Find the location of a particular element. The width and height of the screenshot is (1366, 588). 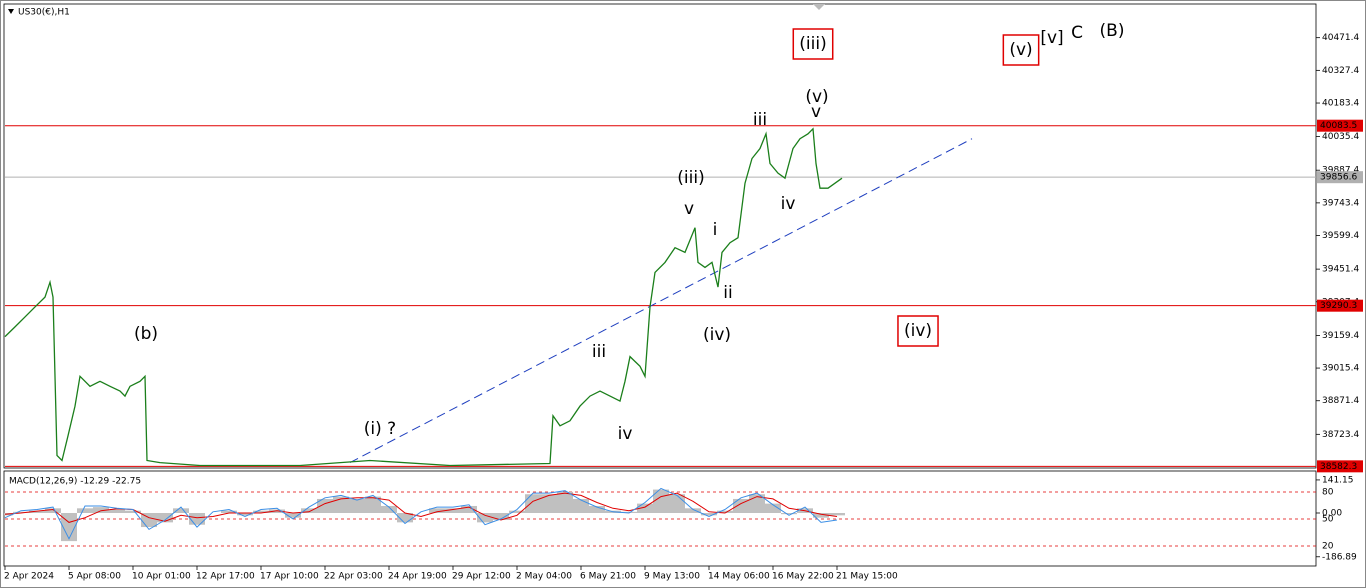

y-tick-label: 40327.4 is located at coordinates (1340, 71).